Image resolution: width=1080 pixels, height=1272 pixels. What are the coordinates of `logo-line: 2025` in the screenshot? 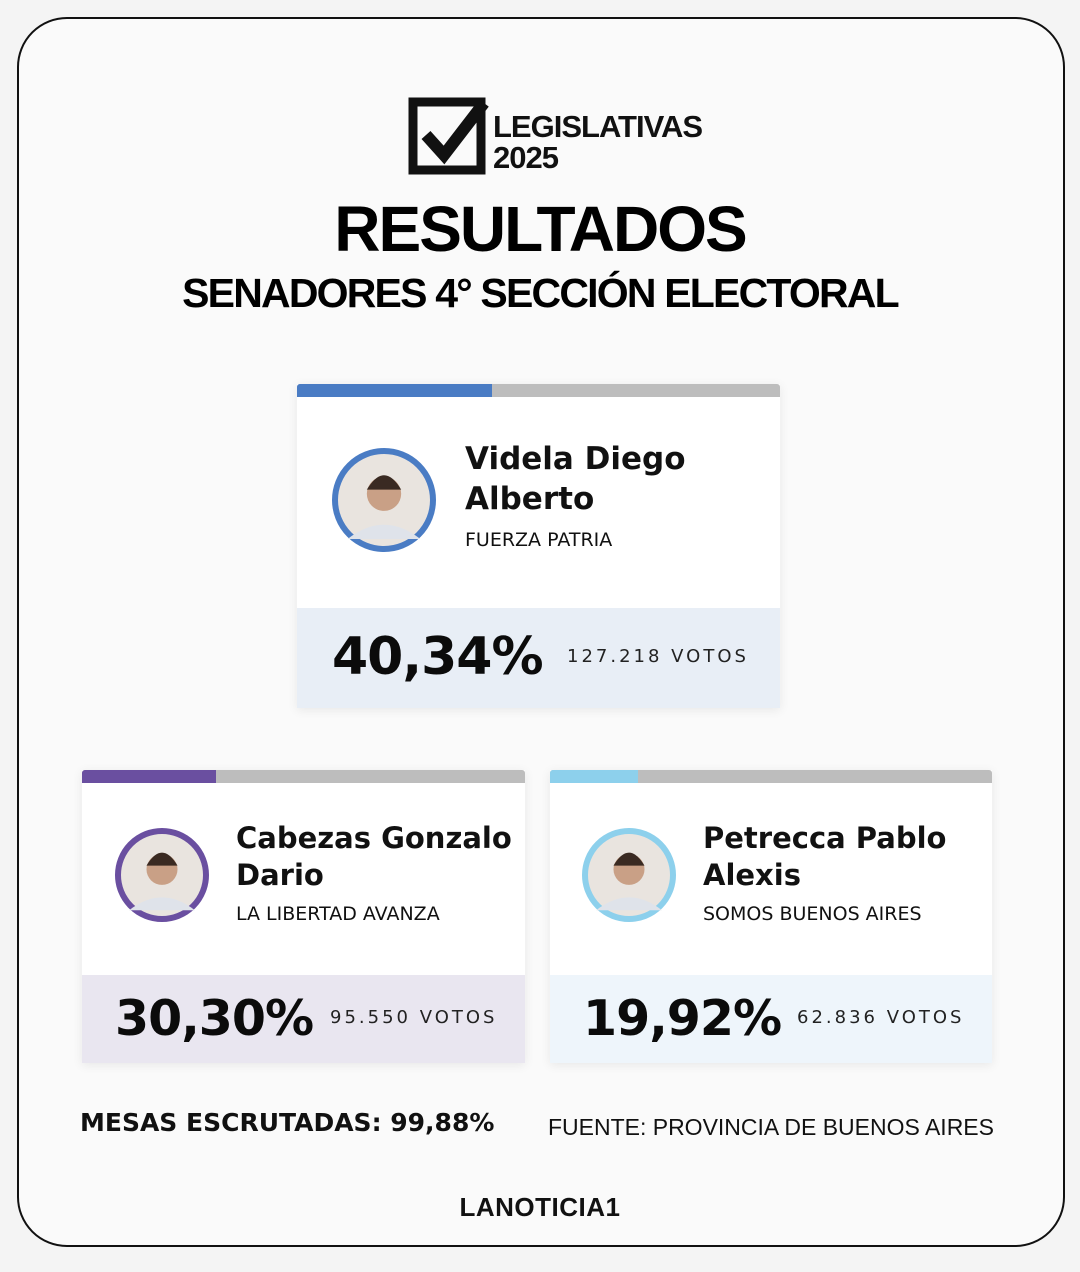 It's located at (526, 157).